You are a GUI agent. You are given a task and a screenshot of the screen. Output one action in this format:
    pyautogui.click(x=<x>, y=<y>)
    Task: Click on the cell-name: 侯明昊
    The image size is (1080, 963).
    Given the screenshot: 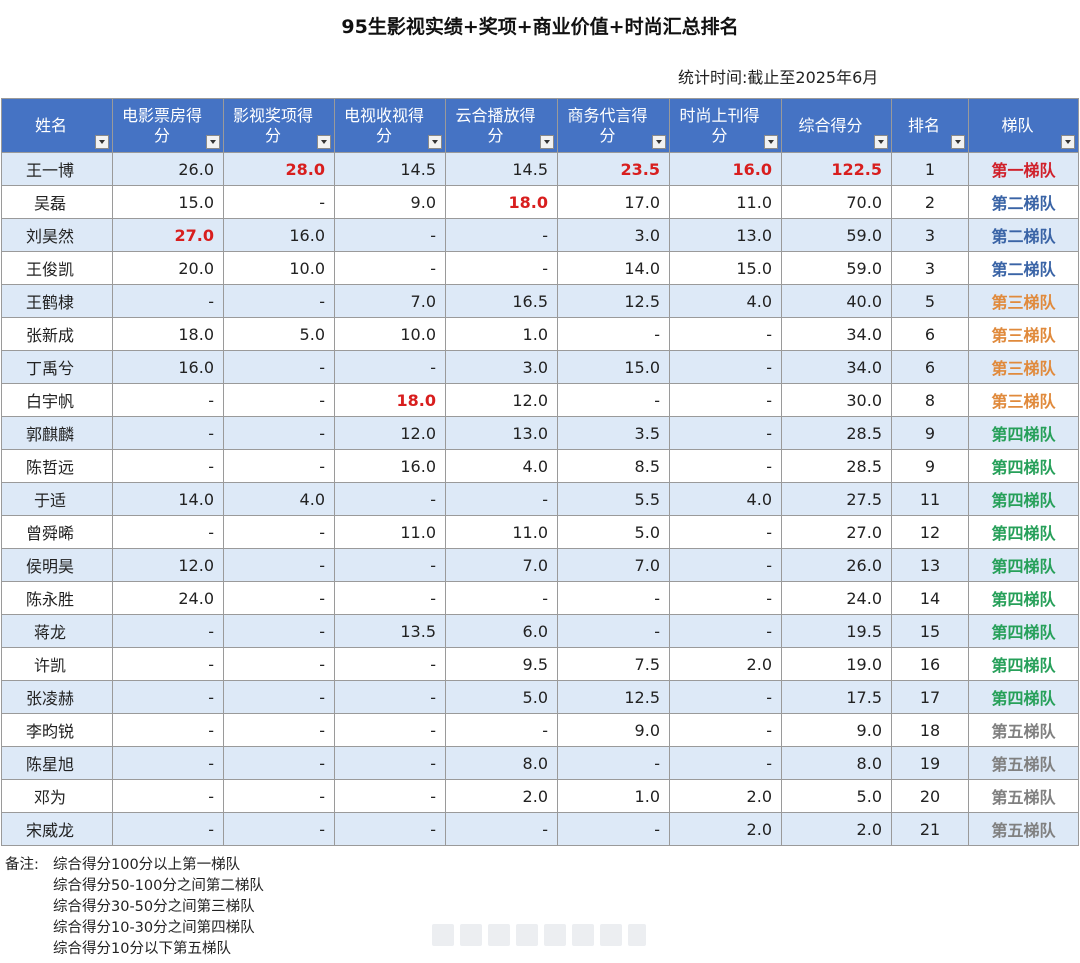 What is the action you would take?
    pyautogui.click(x=57, y=565)
    